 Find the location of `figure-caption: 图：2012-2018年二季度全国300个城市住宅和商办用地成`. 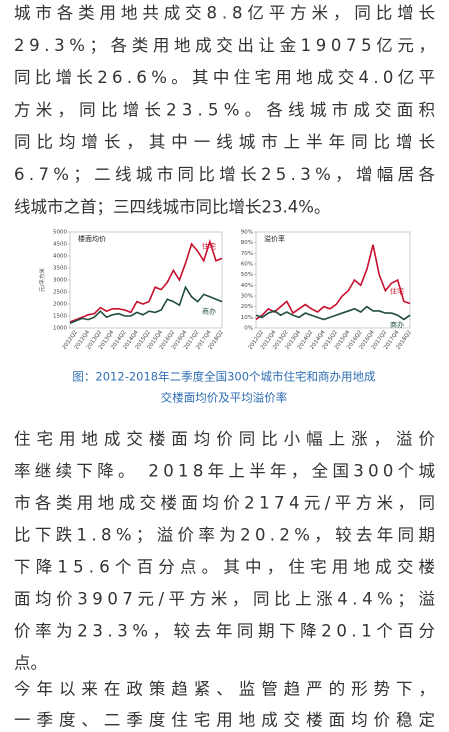

figure-caption: 图：2012-2018年二季度全国300个城市住宅和商办用地成 is located at coordinates (224, 377).